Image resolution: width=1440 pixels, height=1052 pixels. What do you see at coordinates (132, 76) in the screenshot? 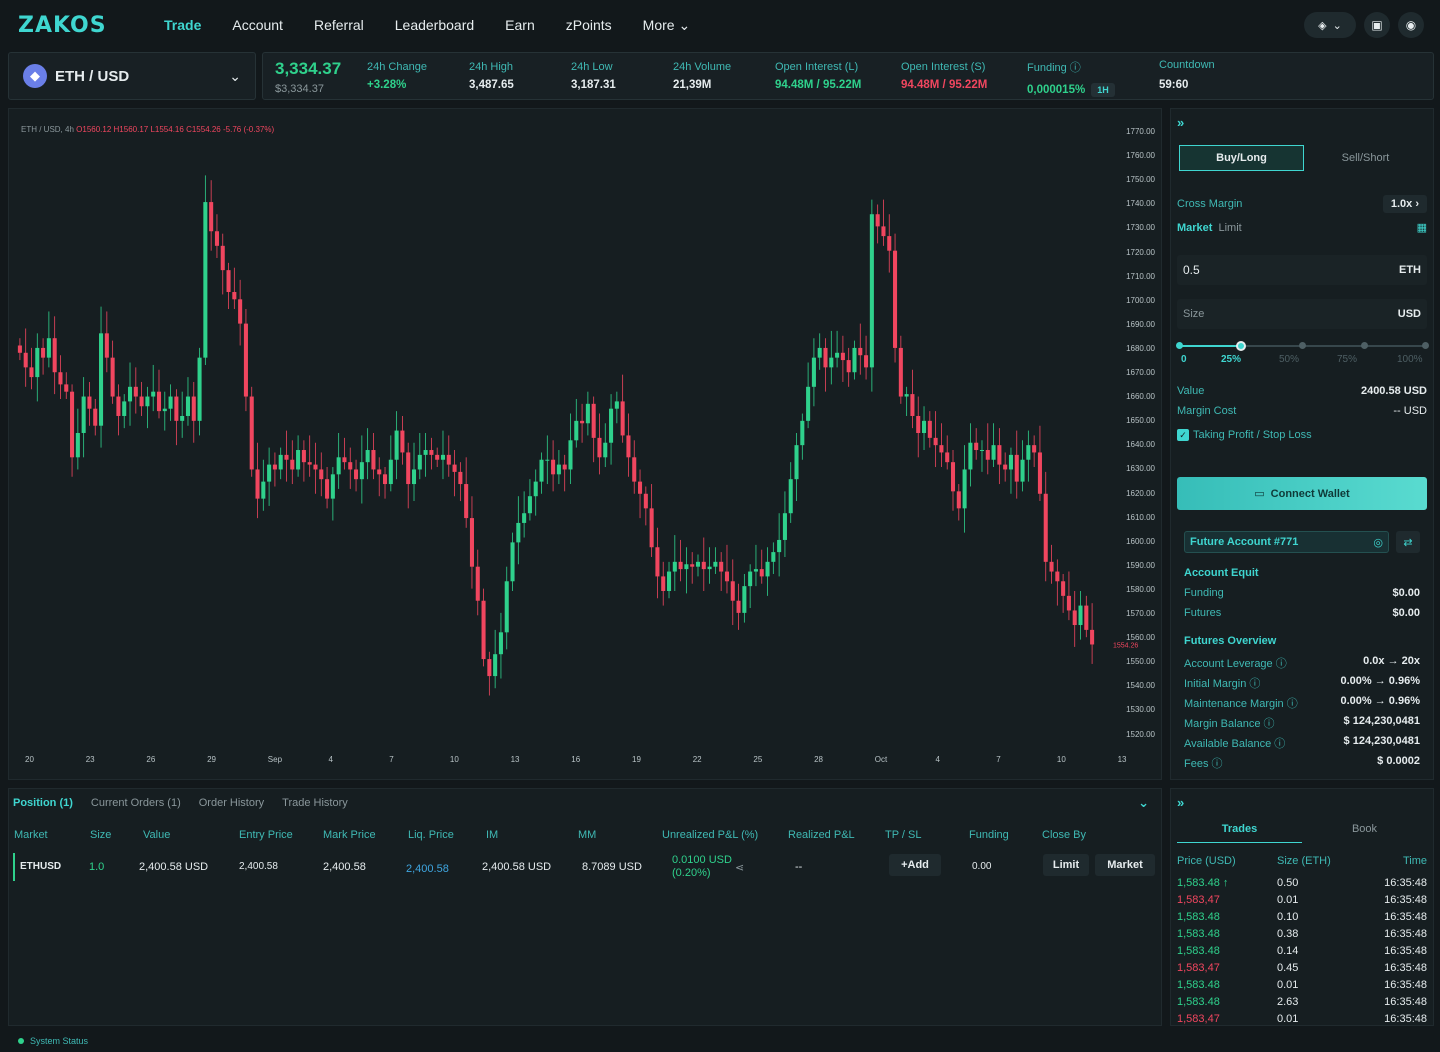
I see `pair-selector: ◆ ETH / USD ⌄` at bounding box center [132, 76].